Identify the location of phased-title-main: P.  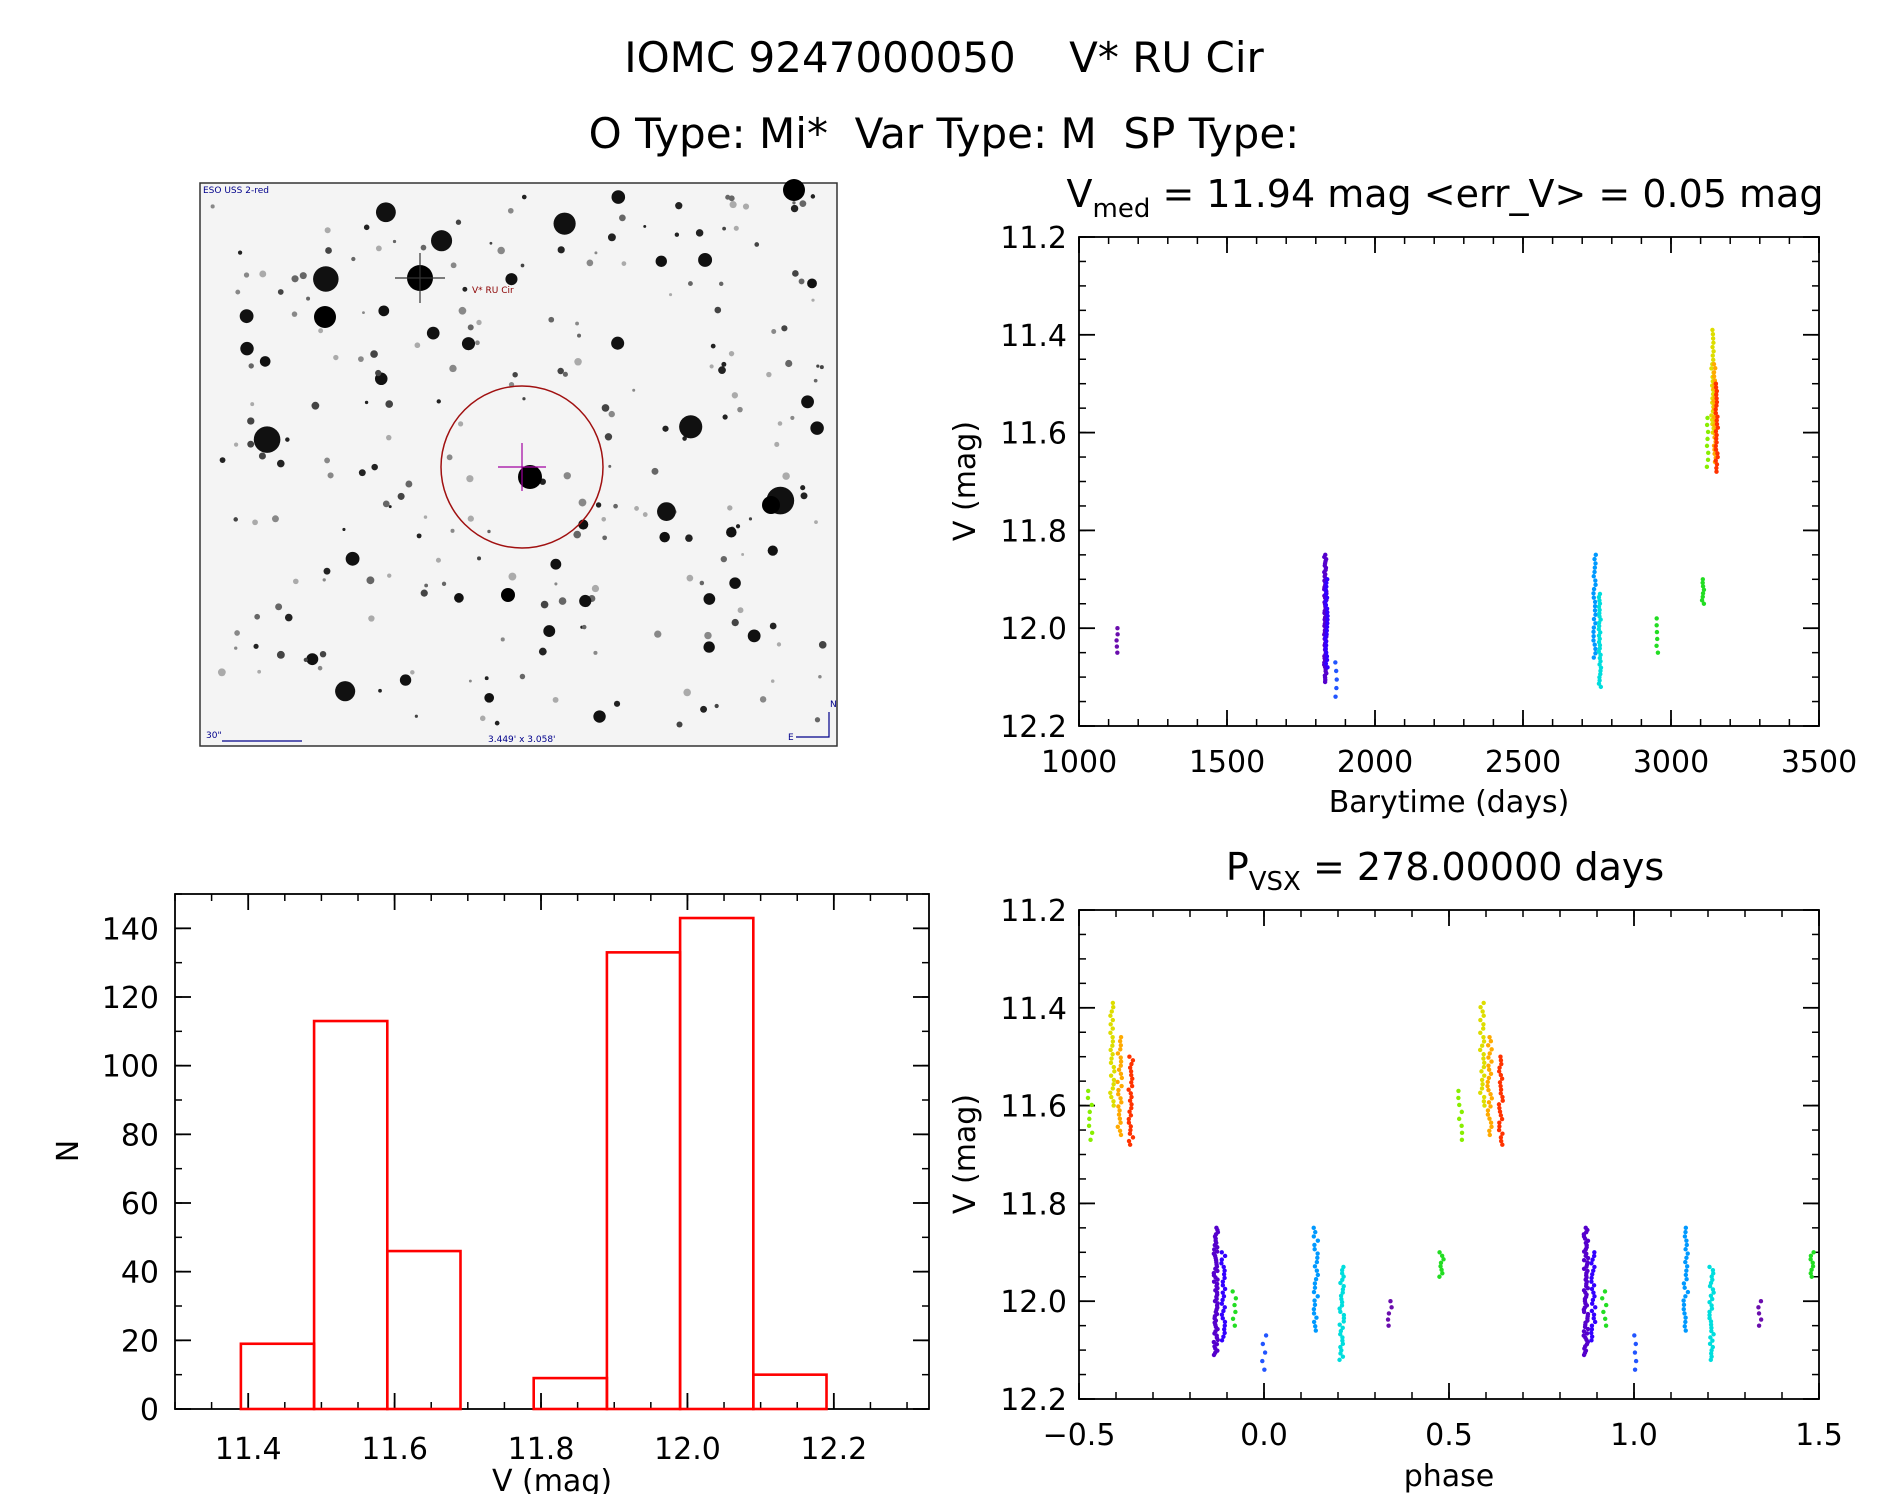
(1237, 867).